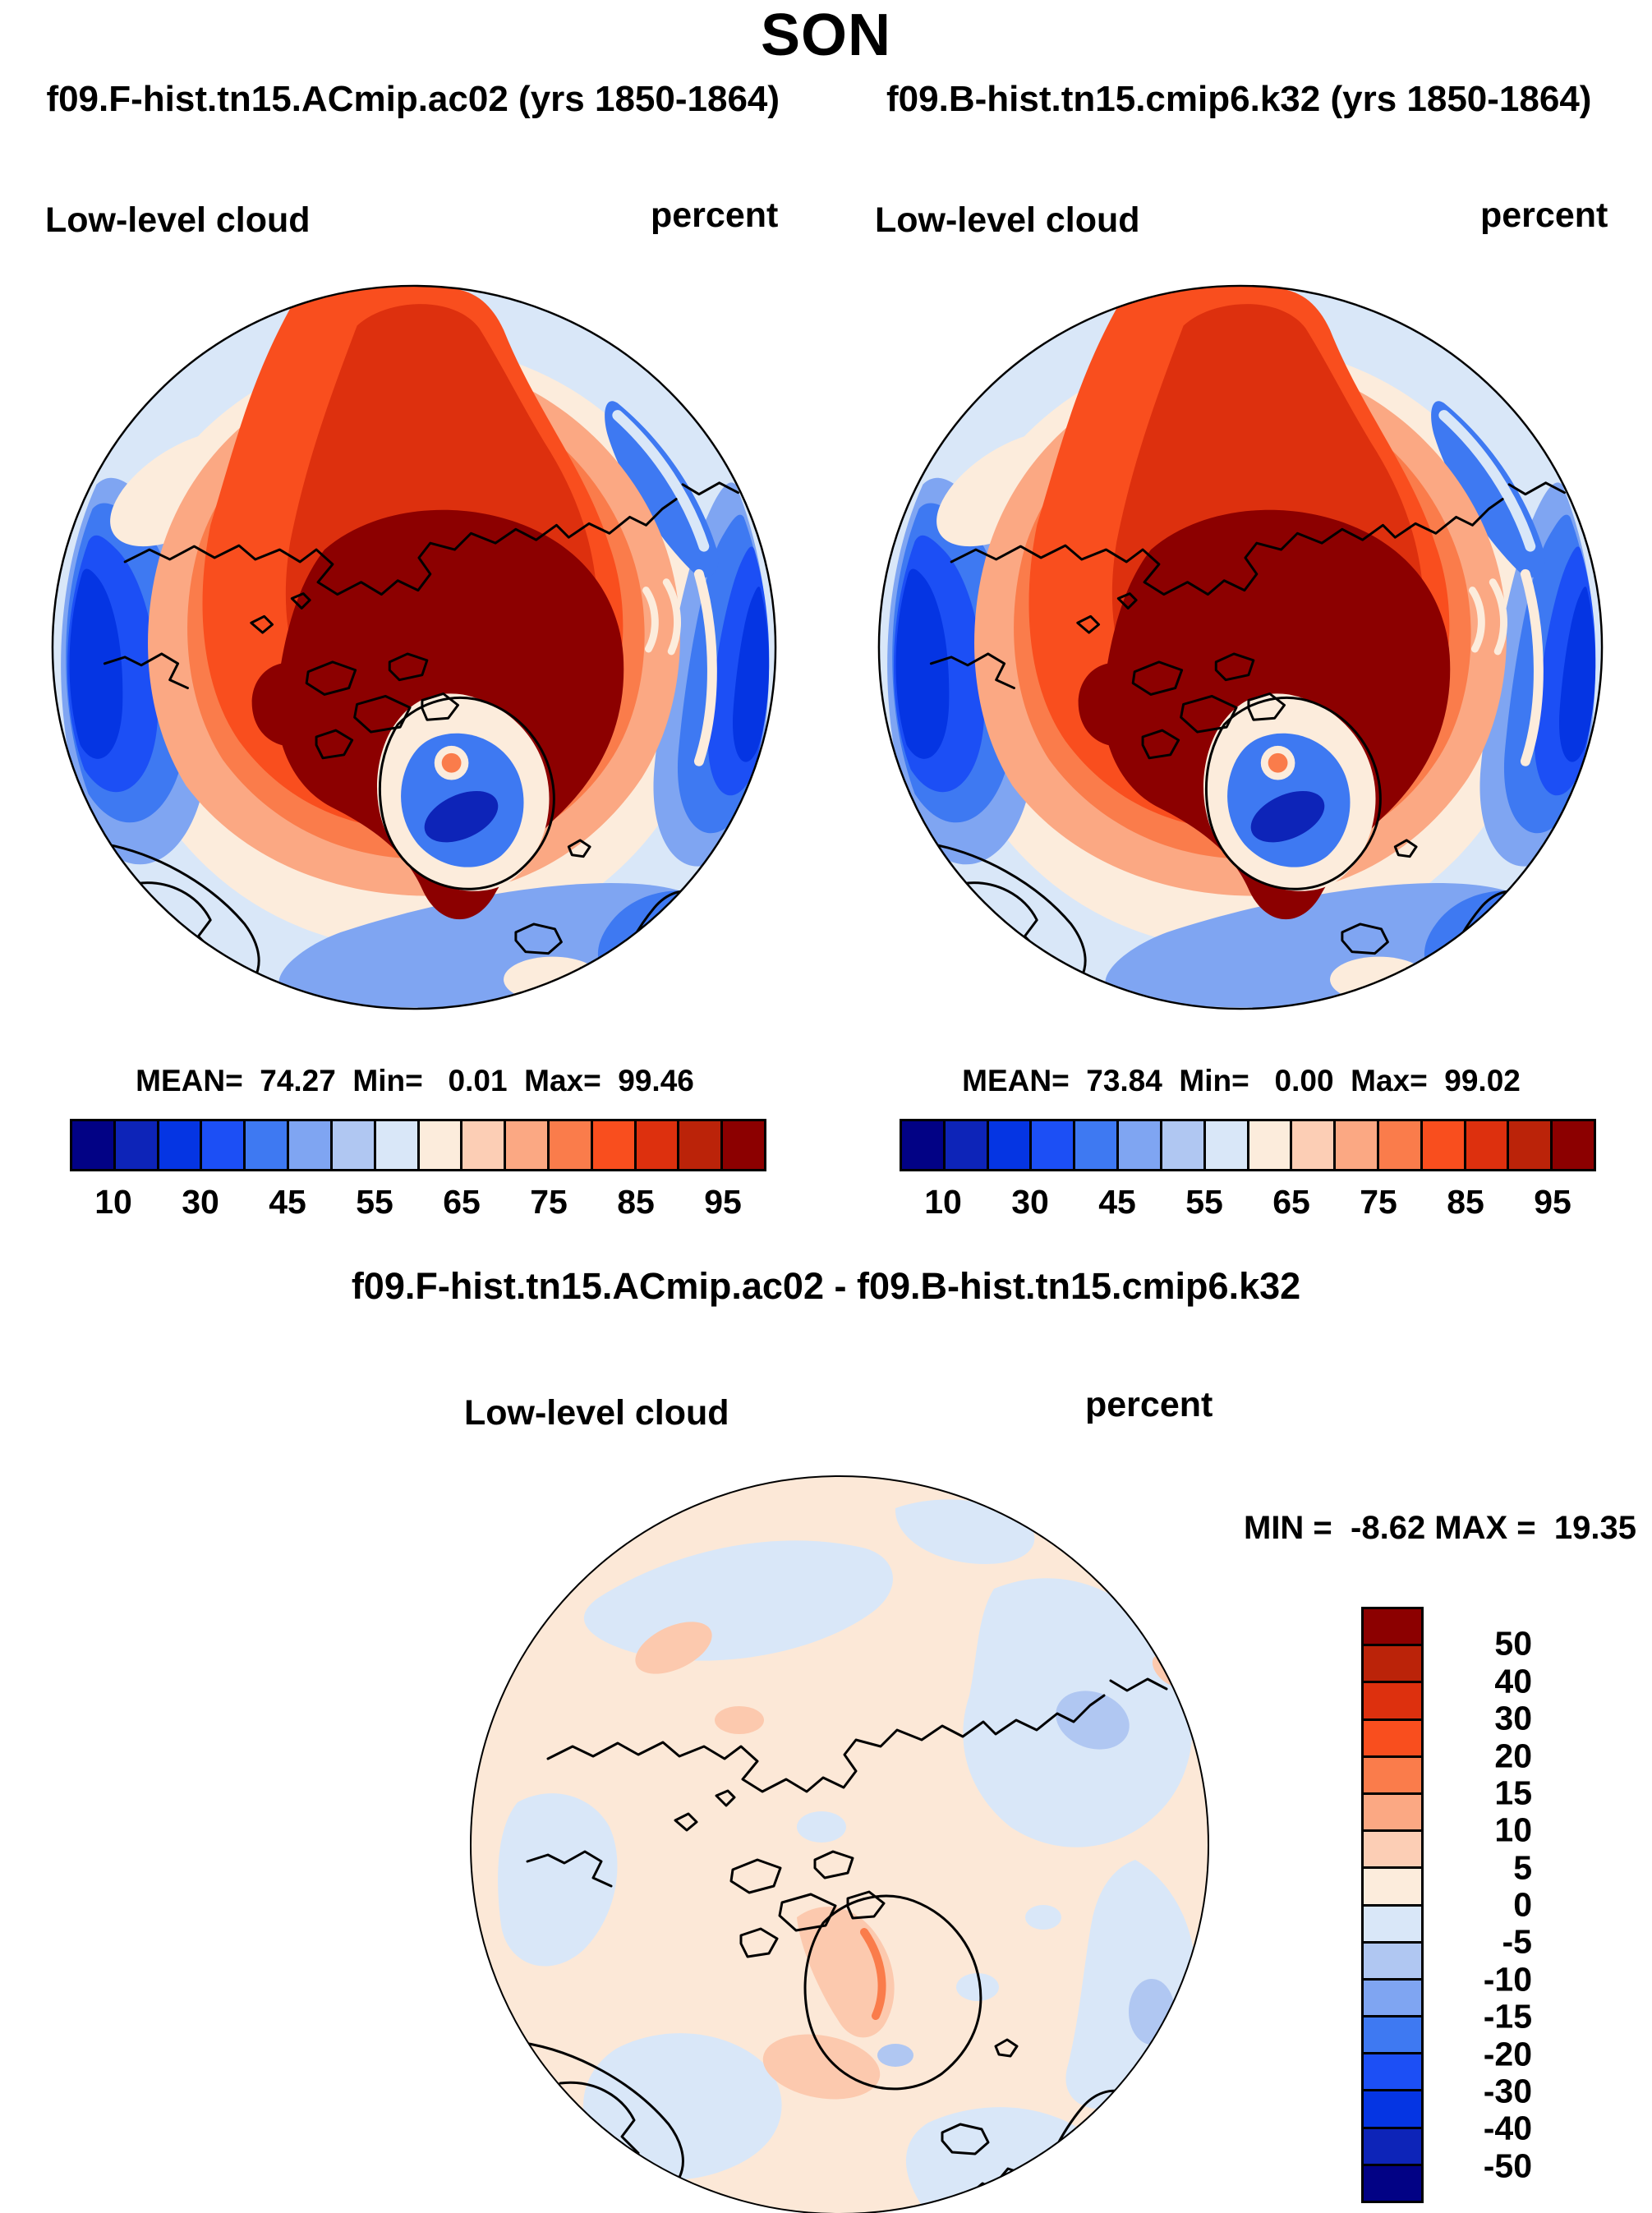 This screenshot has width=1652, height=2213. What do you see at coordinates (1513, 1793) in the screenshot?
I see `tick-label: 15` at bounding box center [1513, 1793].